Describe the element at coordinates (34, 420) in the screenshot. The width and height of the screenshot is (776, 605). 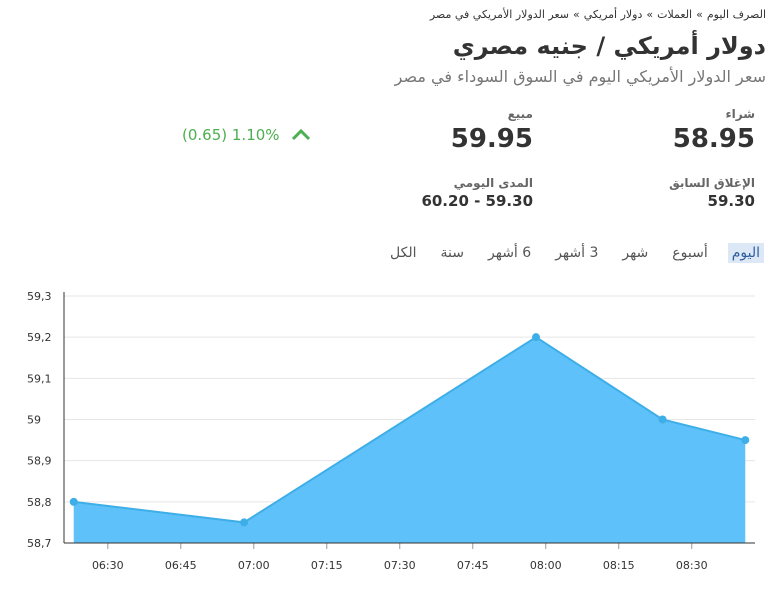
I see `y-tick-label: 59` at that location.